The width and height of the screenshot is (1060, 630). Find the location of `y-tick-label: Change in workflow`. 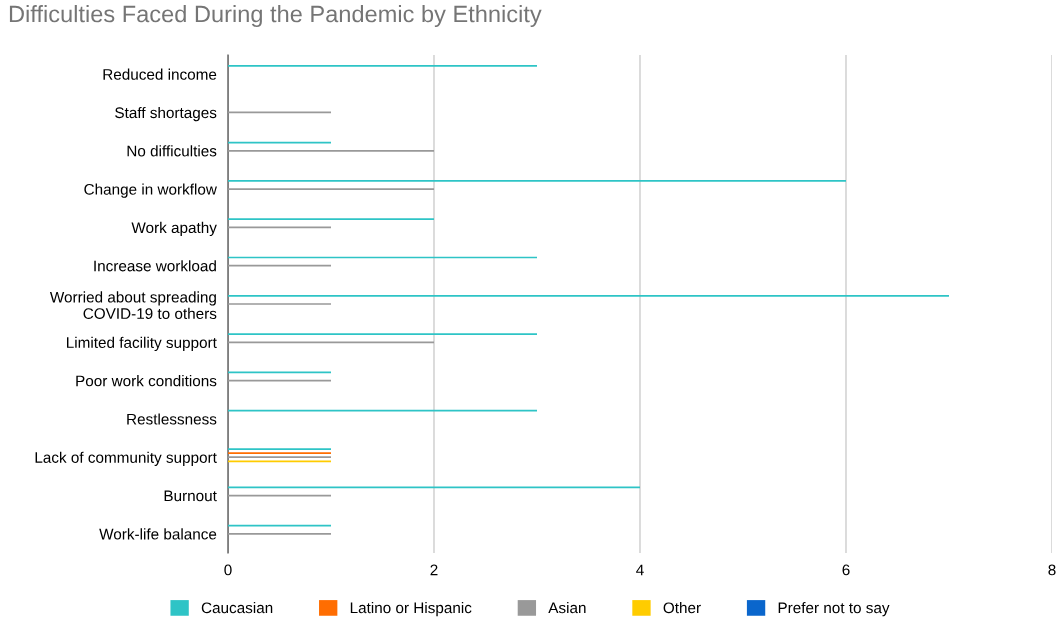

y-tick-label: Change in workflow is located at coordinates (150, 190).